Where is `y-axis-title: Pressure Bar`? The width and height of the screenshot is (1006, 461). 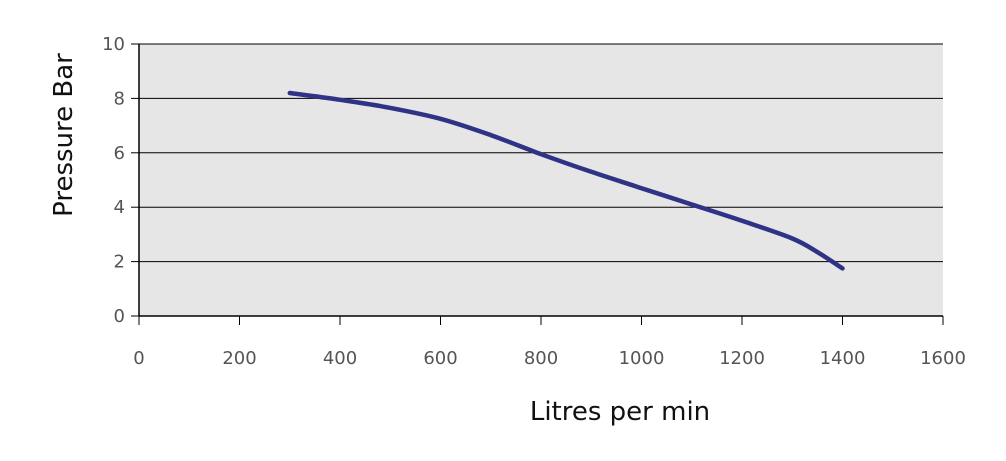 y-axis-title: Pressure Bar is located at coordinates (64, 135).